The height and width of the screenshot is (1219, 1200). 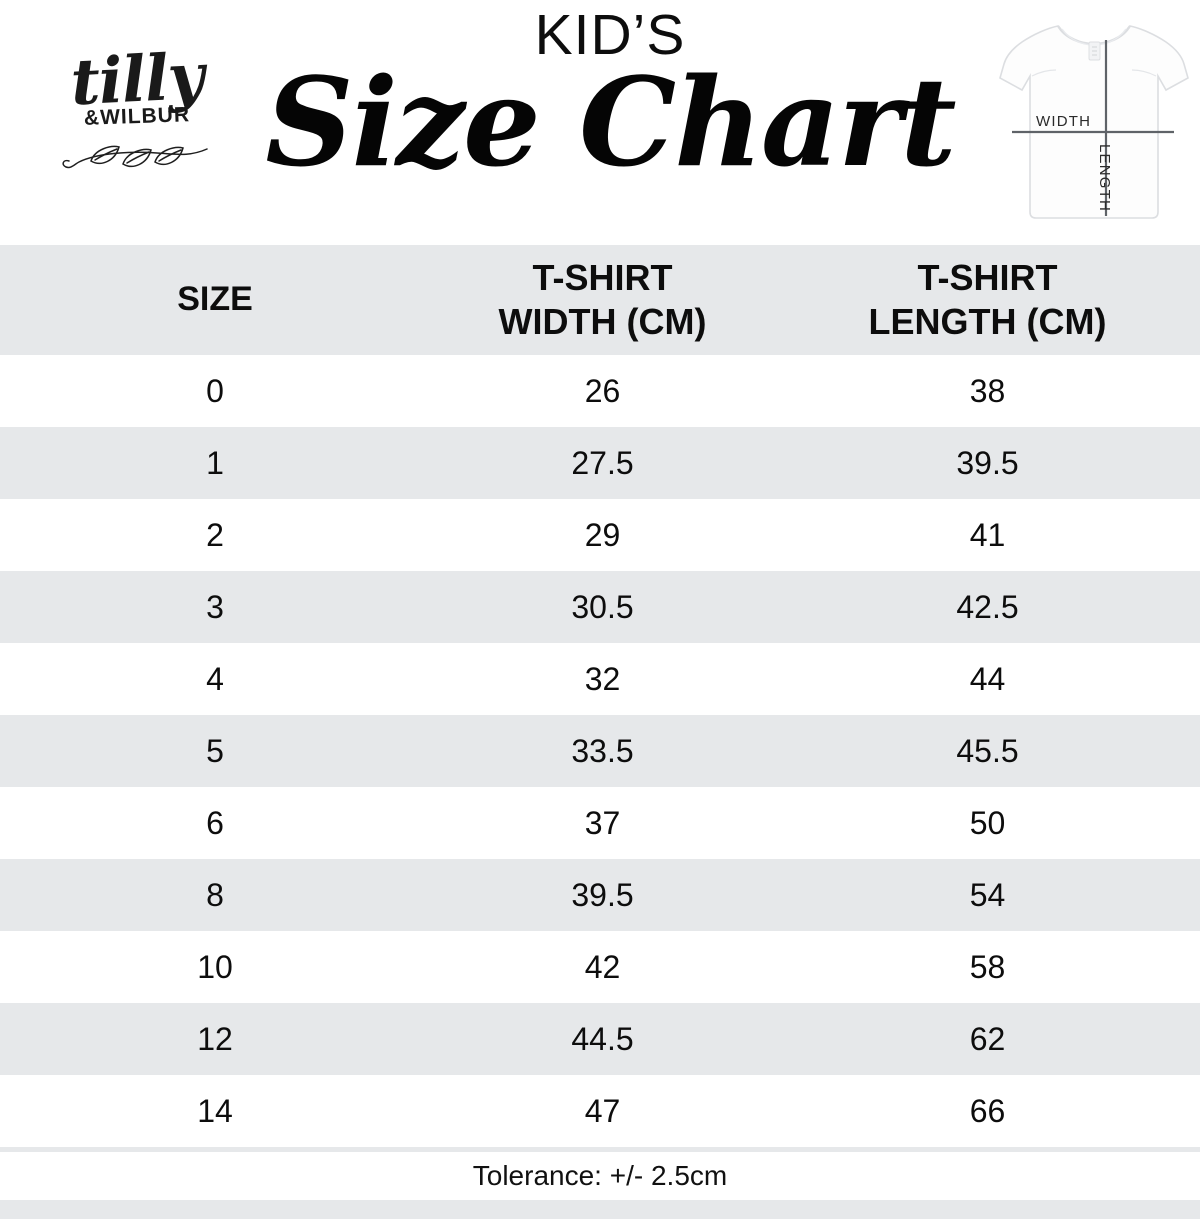 I want to click on cell-length: 50, so click(x=987, y=823).